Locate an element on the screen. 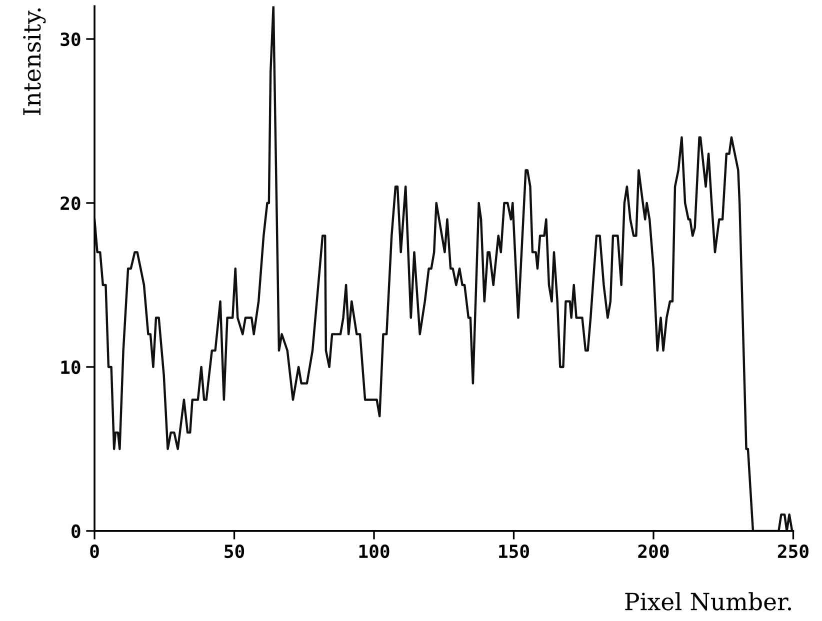 The width and height of the screenshot is (822, 621). x-tick-label: 200 is located at coordinates (653, 551).